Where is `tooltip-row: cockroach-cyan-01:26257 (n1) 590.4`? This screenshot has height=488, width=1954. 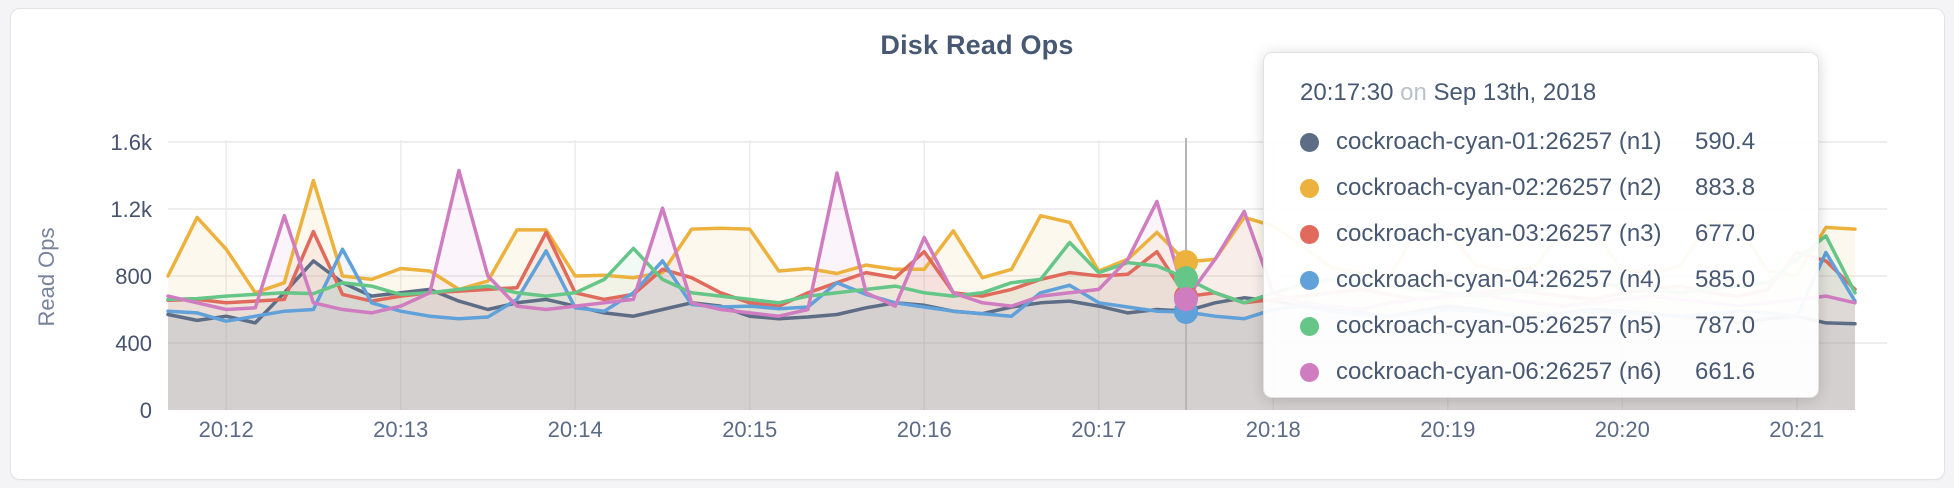 tooltip-row: cockroach-cyan-01:26257 (n1) 590.4 is located at coordinates (1544, 142).